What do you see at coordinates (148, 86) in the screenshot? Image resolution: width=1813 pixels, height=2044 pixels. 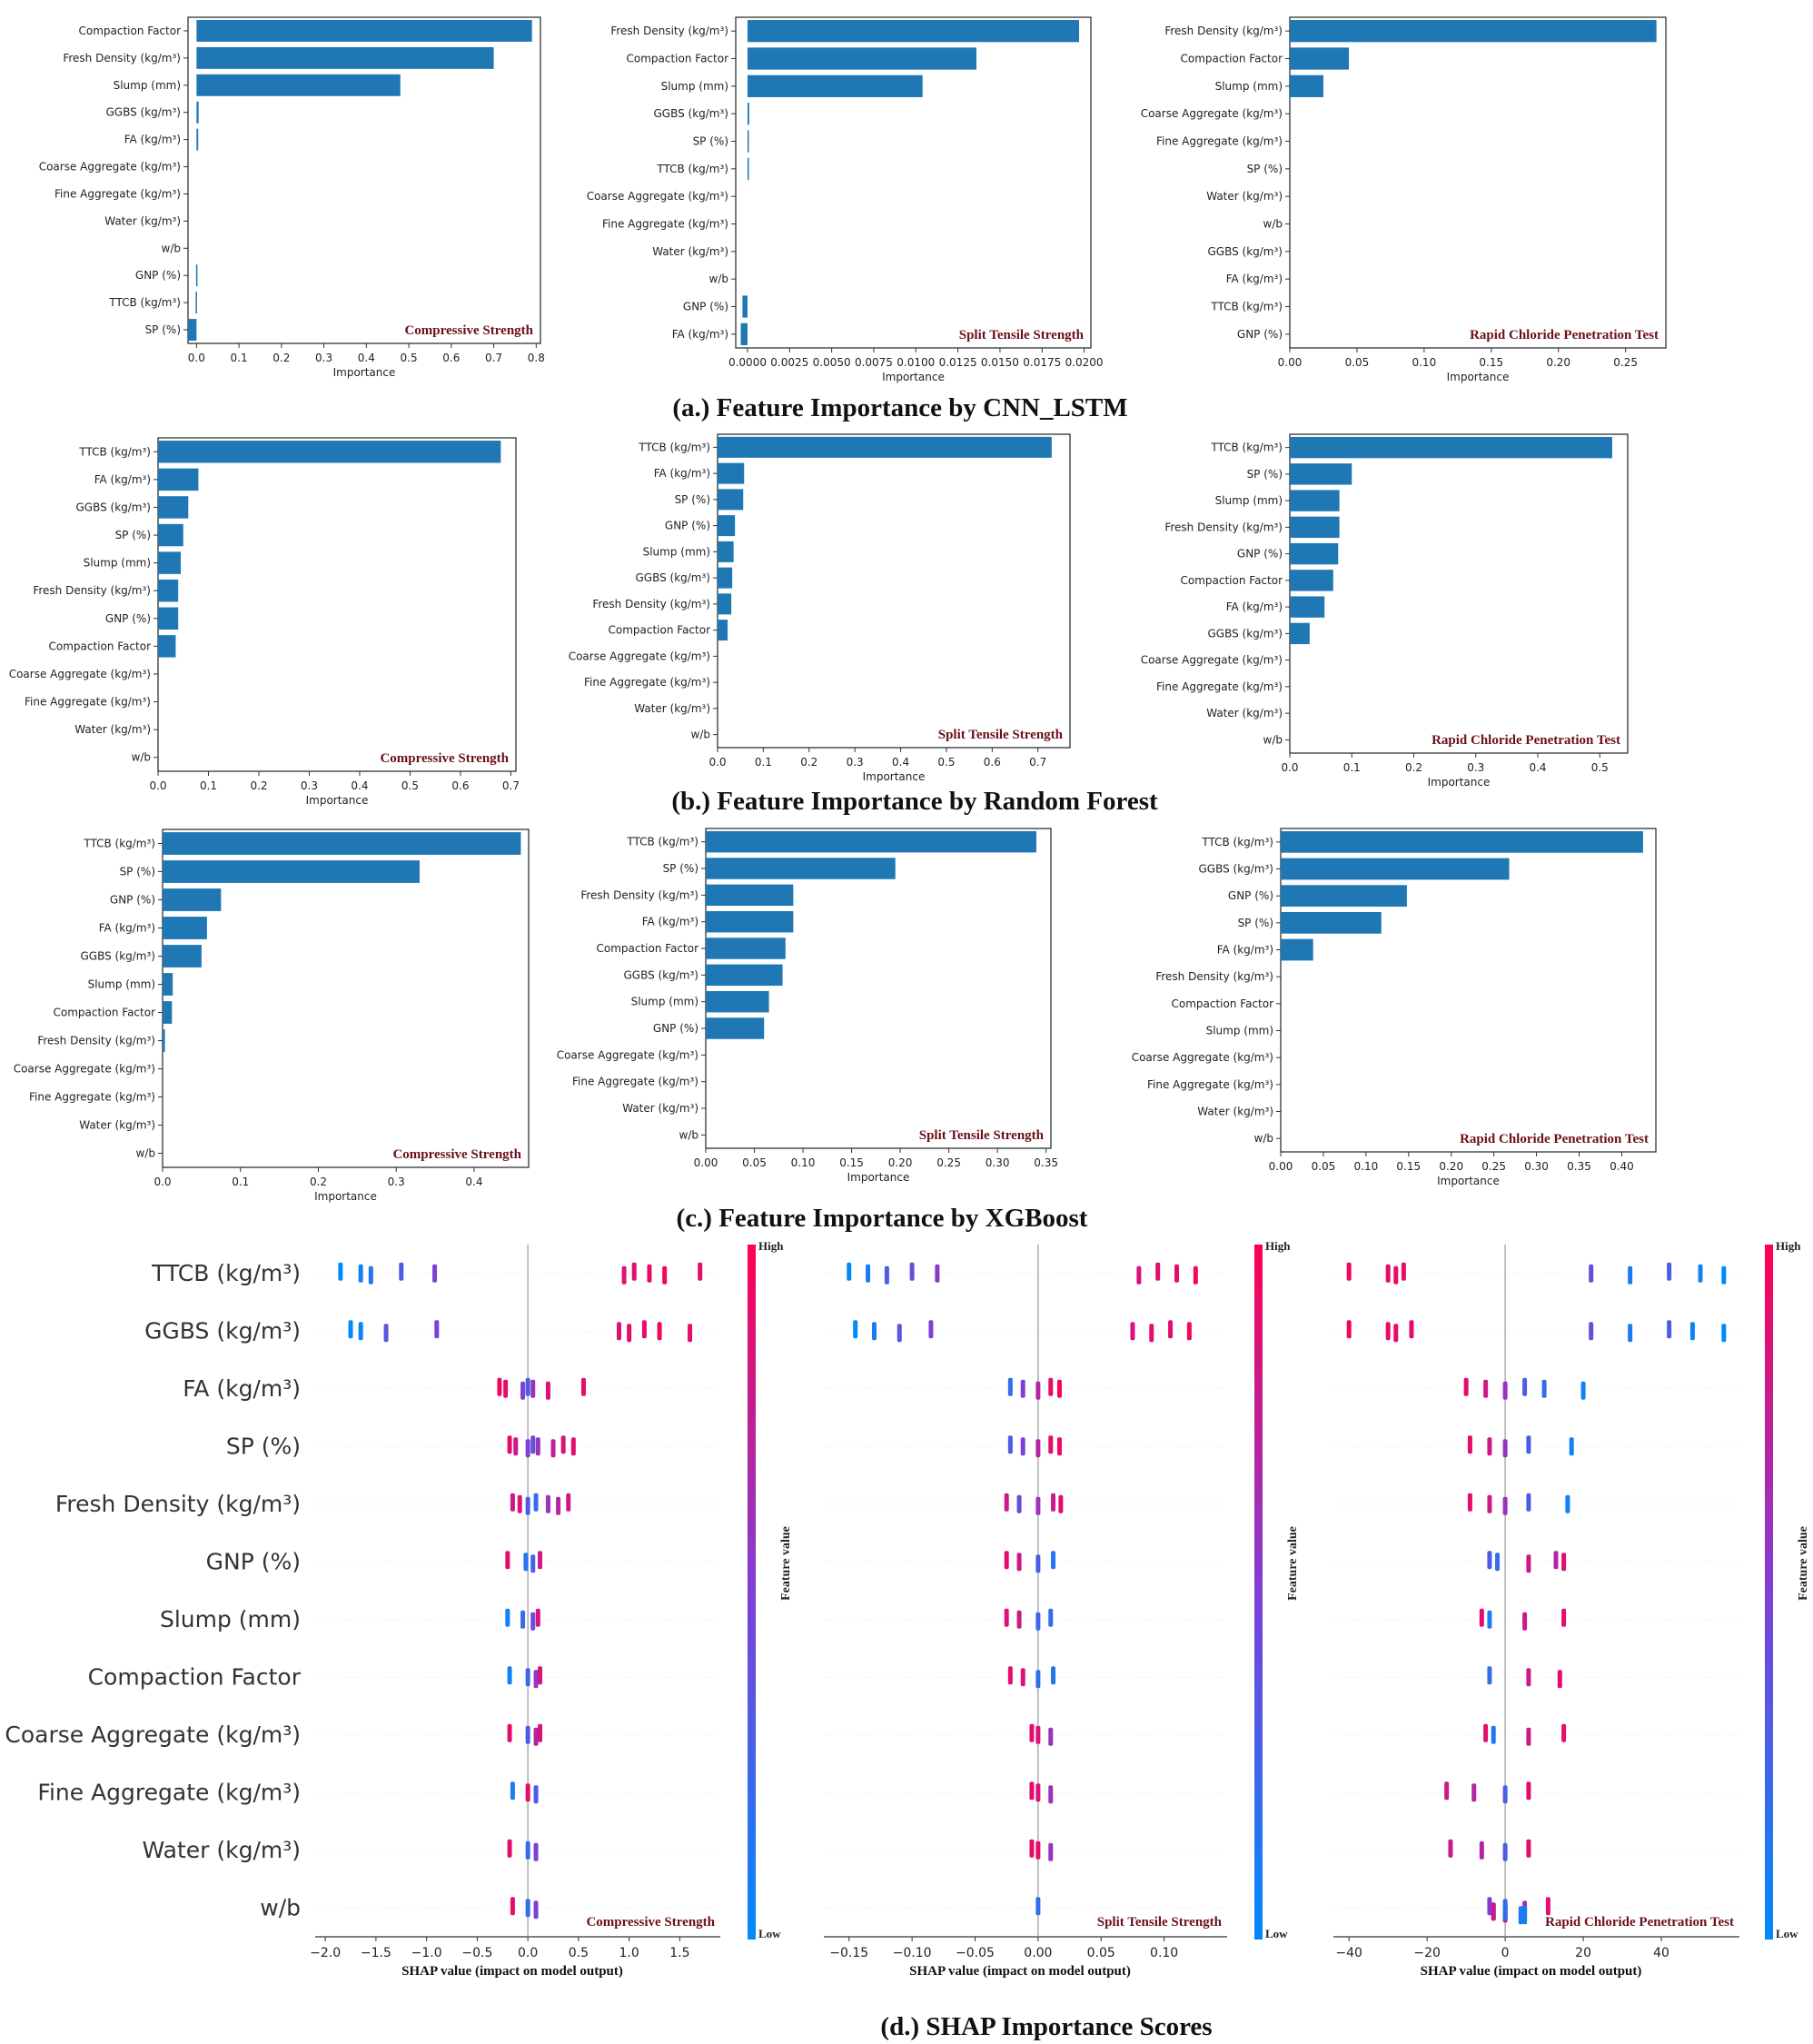 I see `y-tick-label: Slump (mm)` at bounding box center [148, 86].